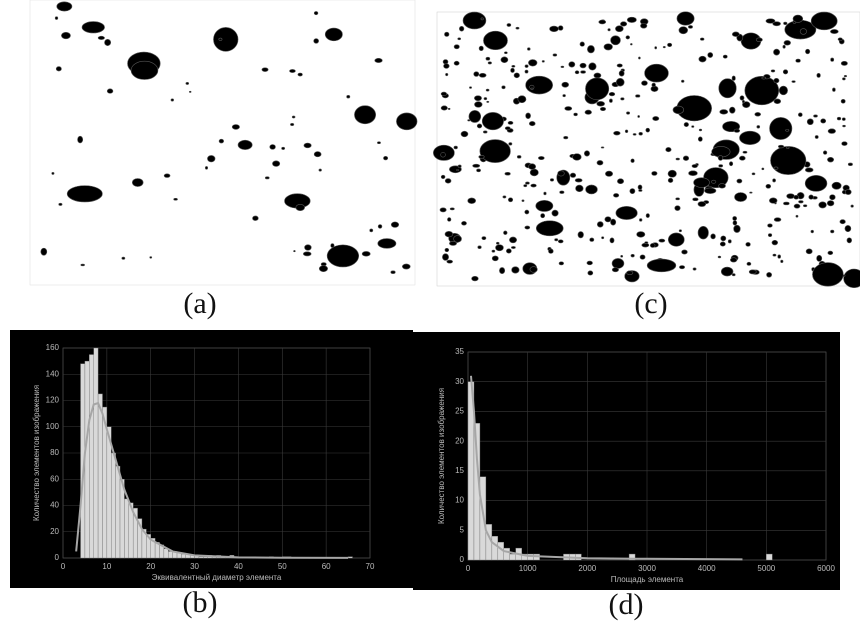 The width and height of the screenshot is (860, 633). What do you see at coordinates (53, 347) in the screenshot?
I see `y-tick-label: 160` at bounding box center [53, 347].